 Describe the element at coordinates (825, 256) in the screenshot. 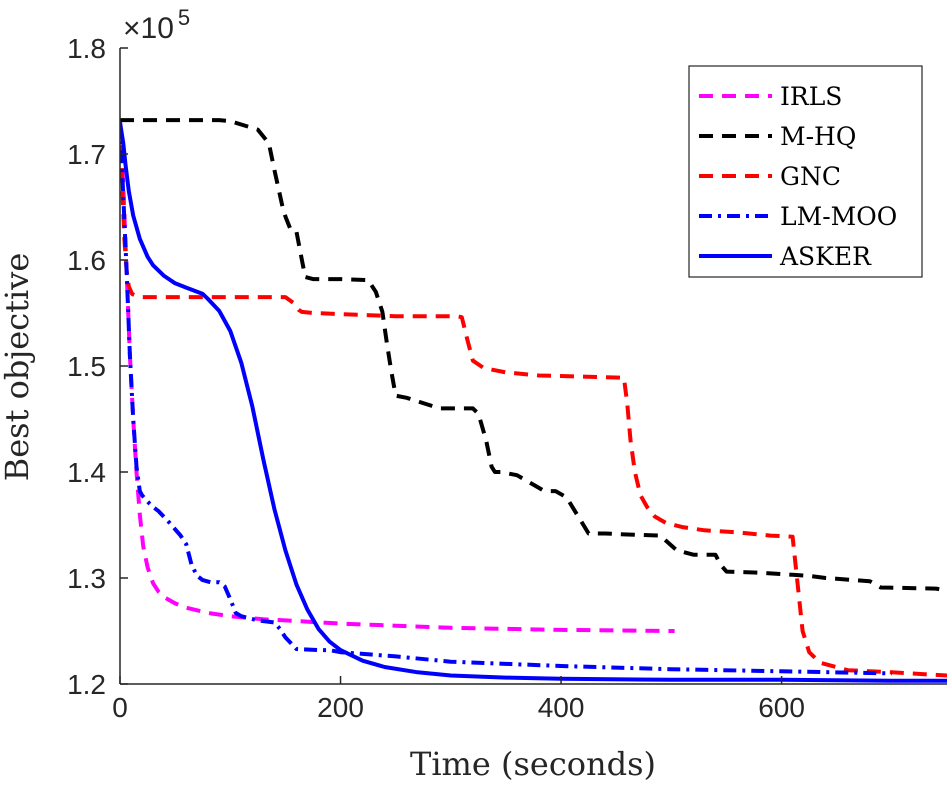

I see `legend-label-asker: ASKER` at that location.